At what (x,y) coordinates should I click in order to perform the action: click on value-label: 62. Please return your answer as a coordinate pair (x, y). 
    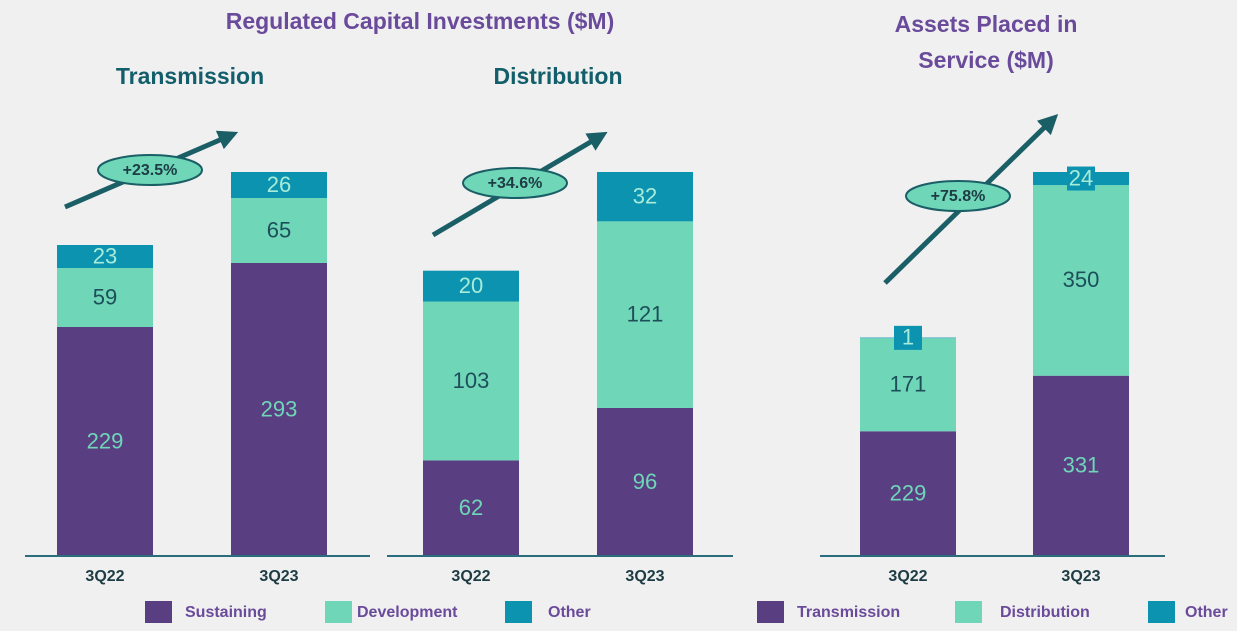
    Looking at the image, I should click on (471, 507).